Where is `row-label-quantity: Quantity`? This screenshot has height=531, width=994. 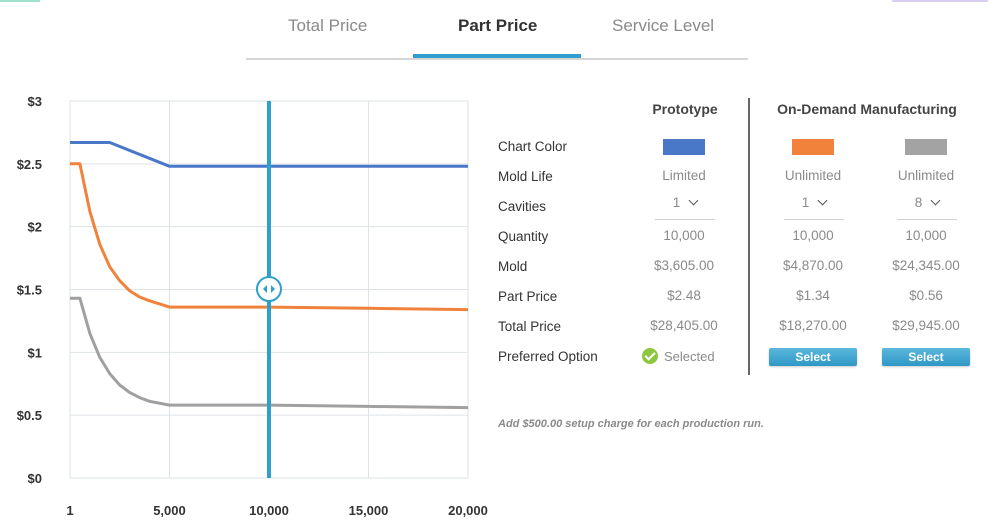
row-label-quantity: Quantity is located at coordinates (523, 236).